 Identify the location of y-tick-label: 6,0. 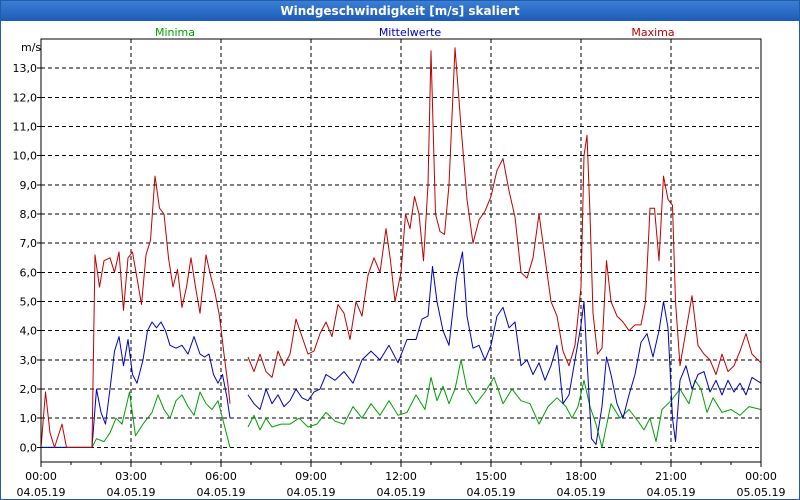
(29, 272).